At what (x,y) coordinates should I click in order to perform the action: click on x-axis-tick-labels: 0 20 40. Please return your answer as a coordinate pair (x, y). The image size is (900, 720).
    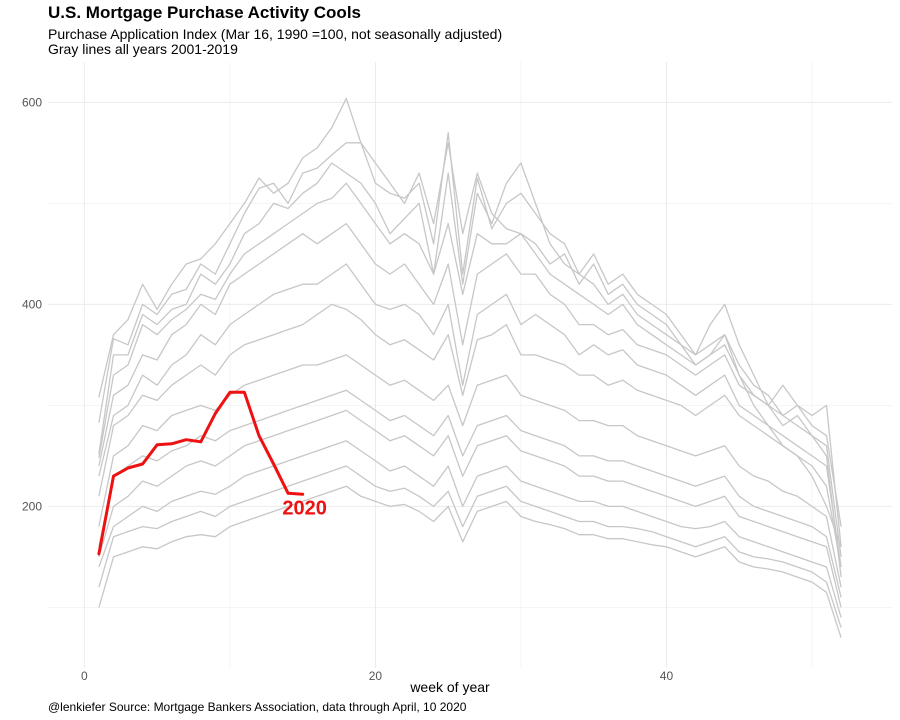
    Looking at the image, I should click on (377, 676).